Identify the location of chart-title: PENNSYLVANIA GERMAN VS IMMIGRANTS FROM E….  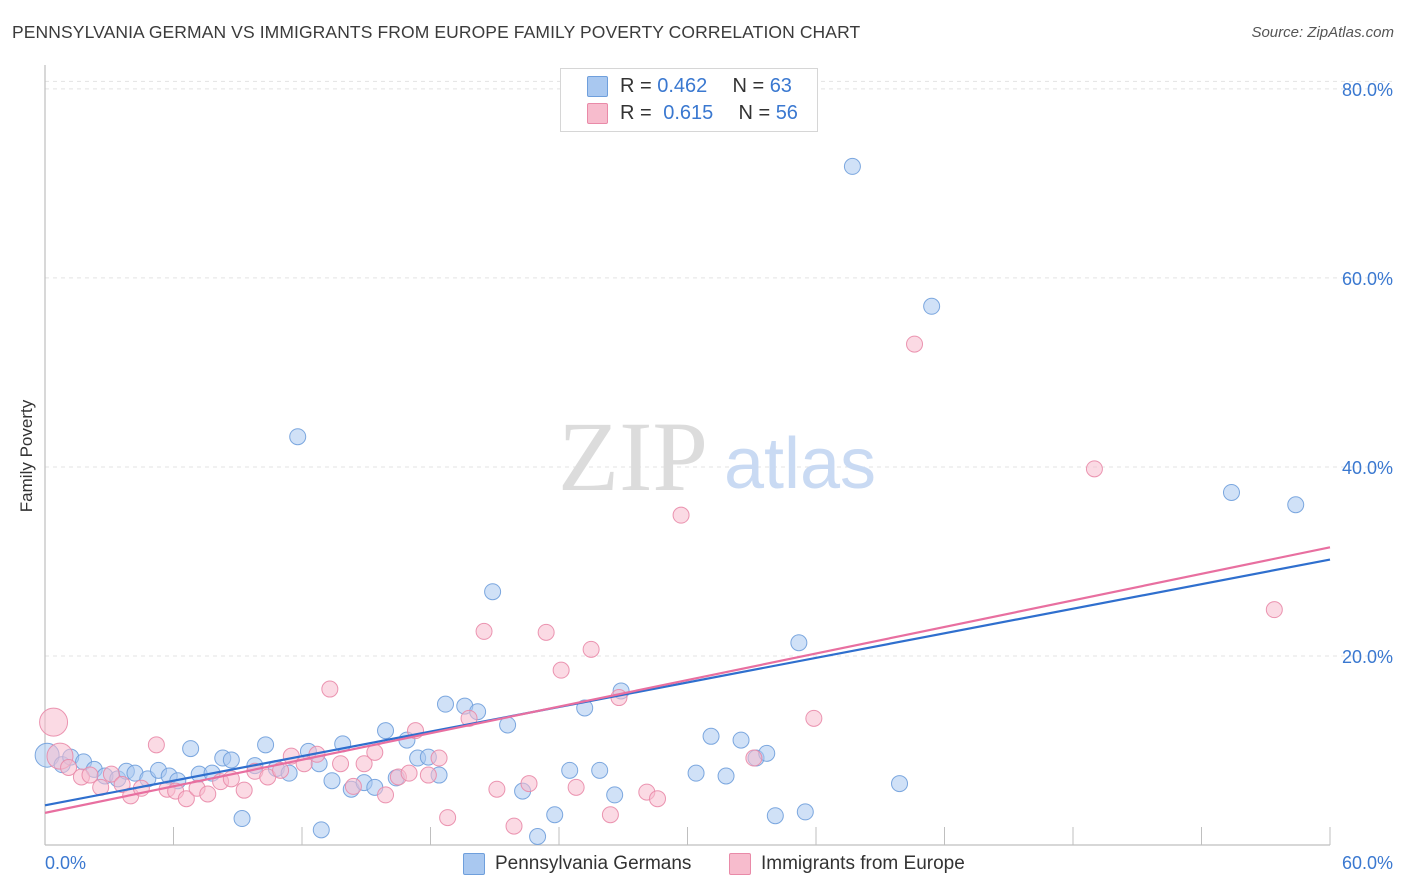
(436, 32).